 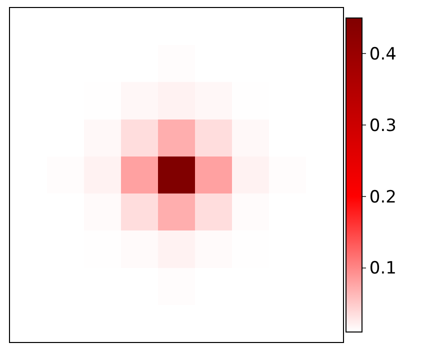 What do you see at coordinates (382, 197) in the screenshot?
I see `color-bar-label: 0.2` at bounding box center [382, 197].